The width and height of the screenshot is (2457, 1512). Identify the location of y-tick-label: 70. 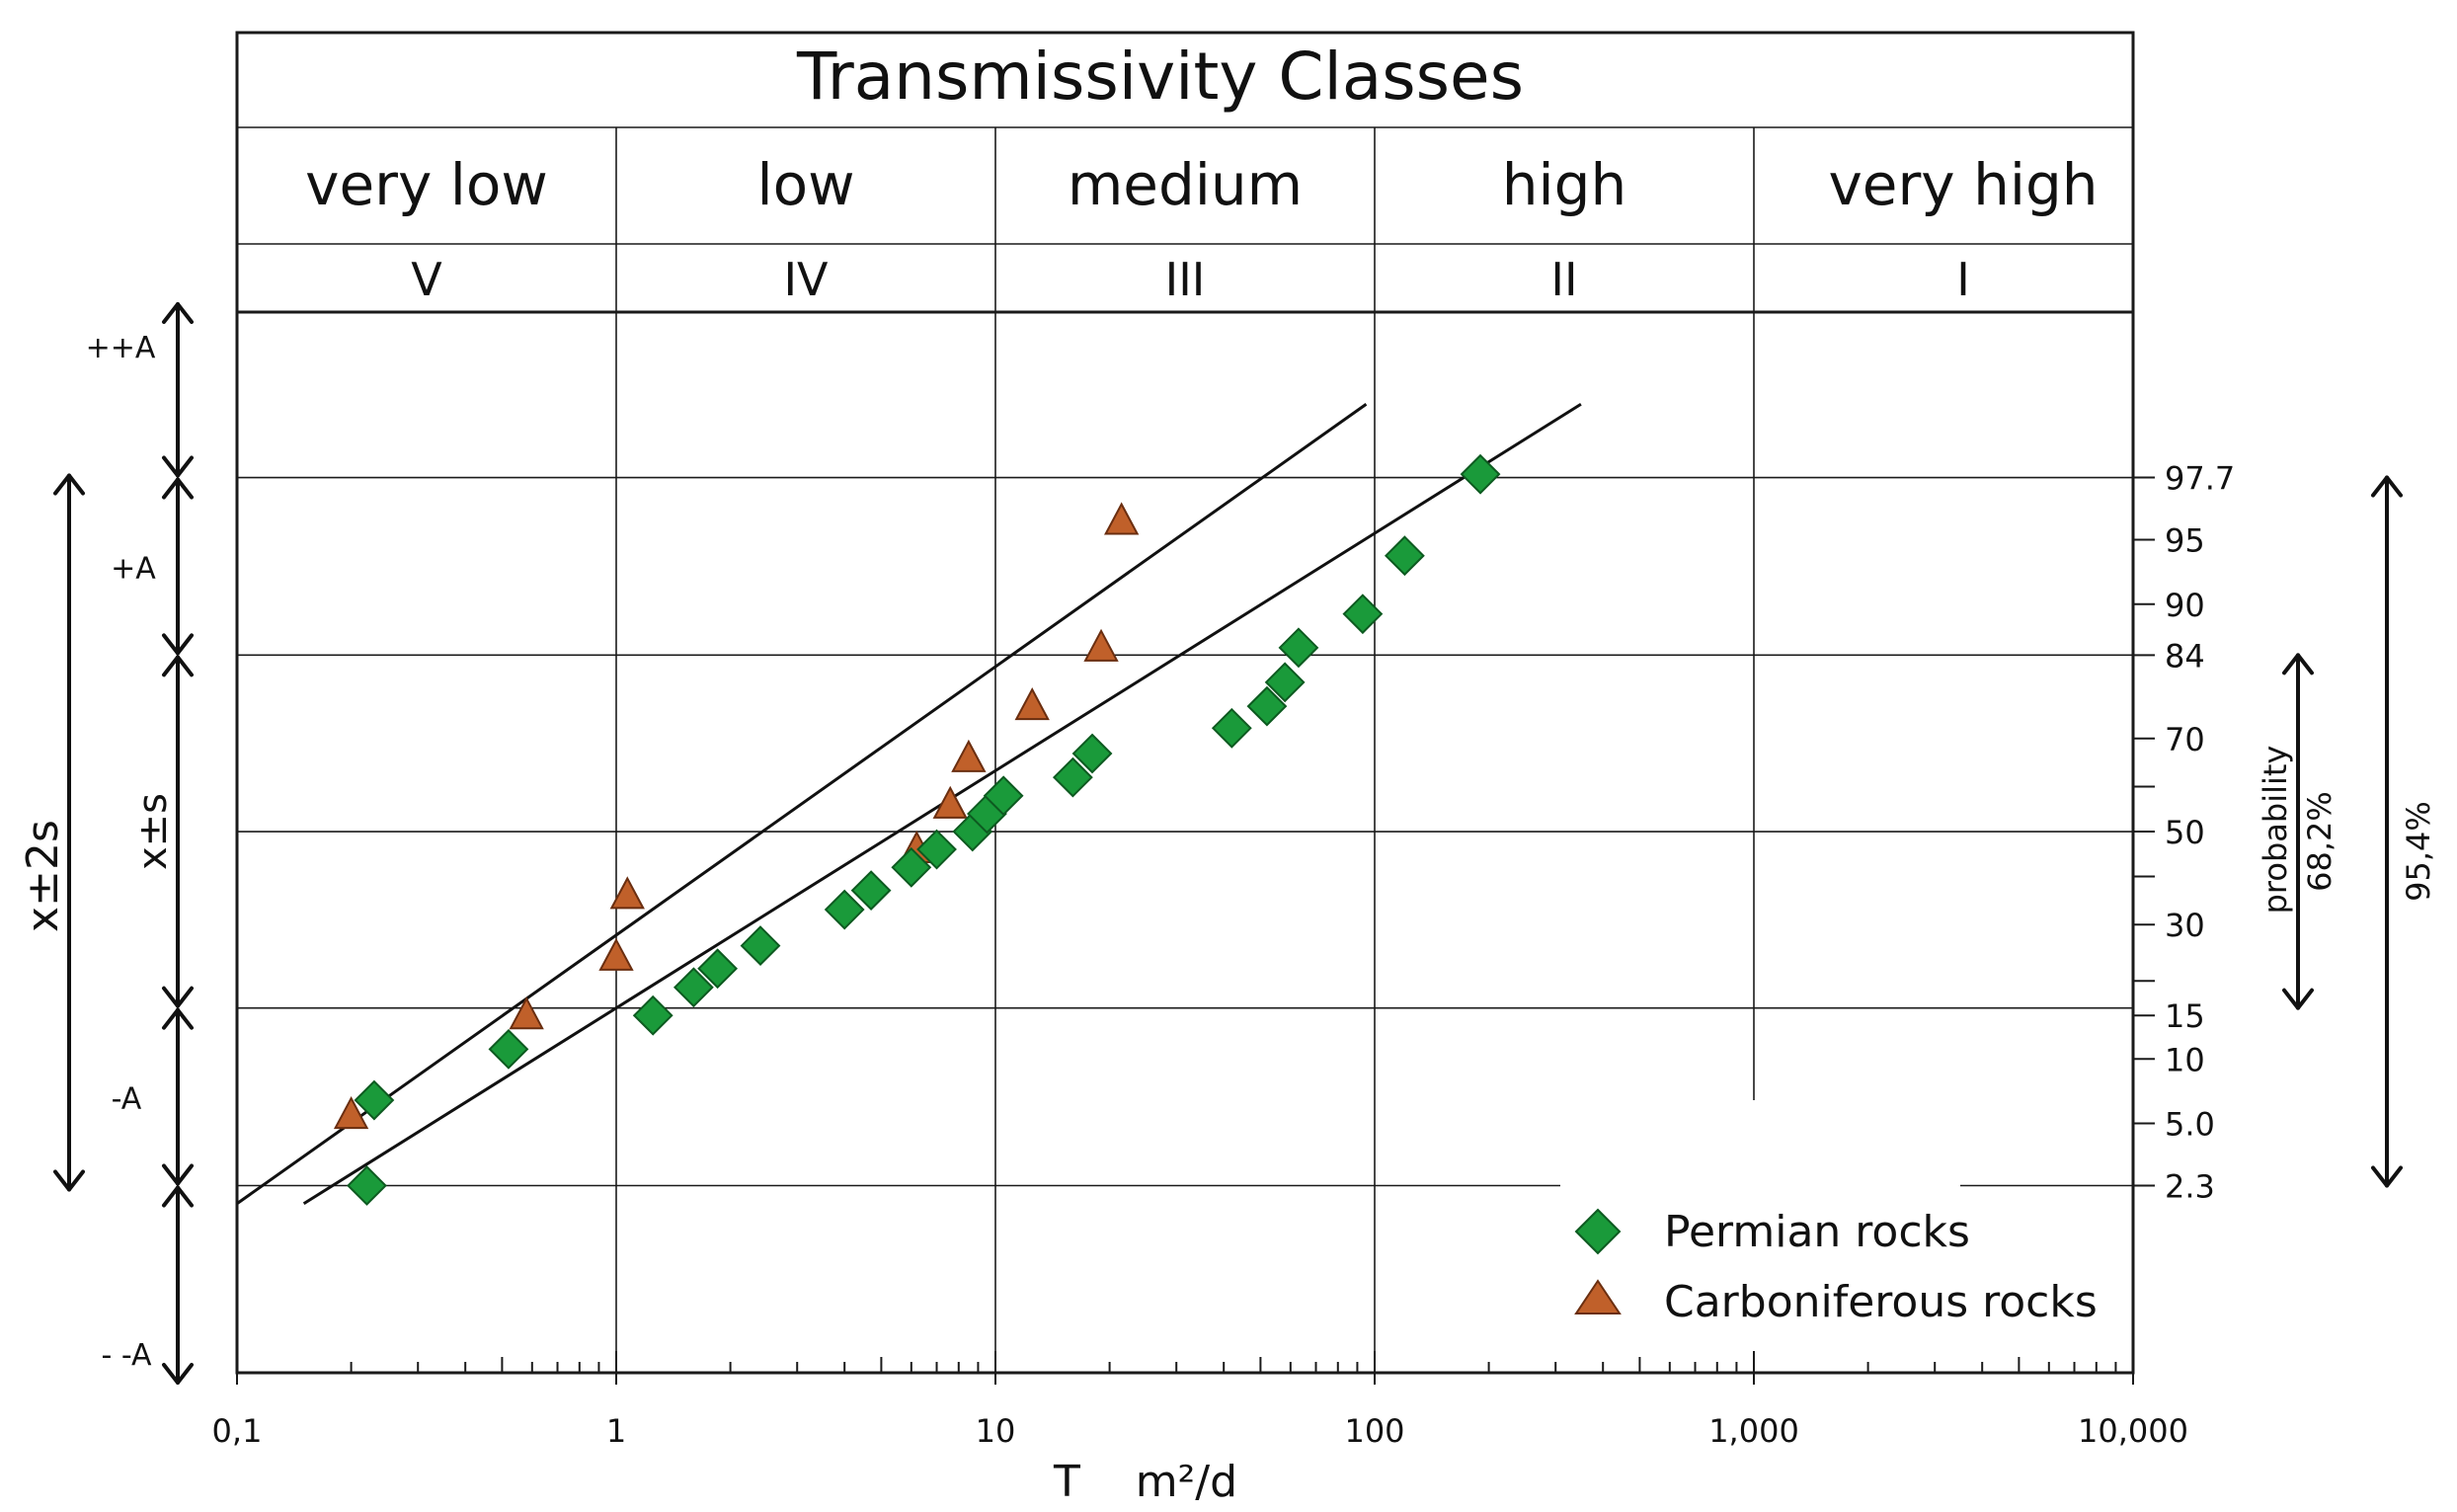
(2185, 740).